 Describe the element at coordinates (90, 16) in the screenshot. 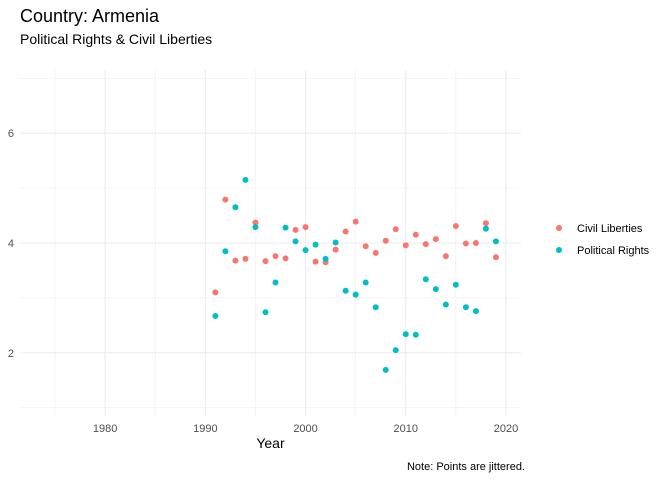

I see `chart-title: Country: Armenia` at that location.